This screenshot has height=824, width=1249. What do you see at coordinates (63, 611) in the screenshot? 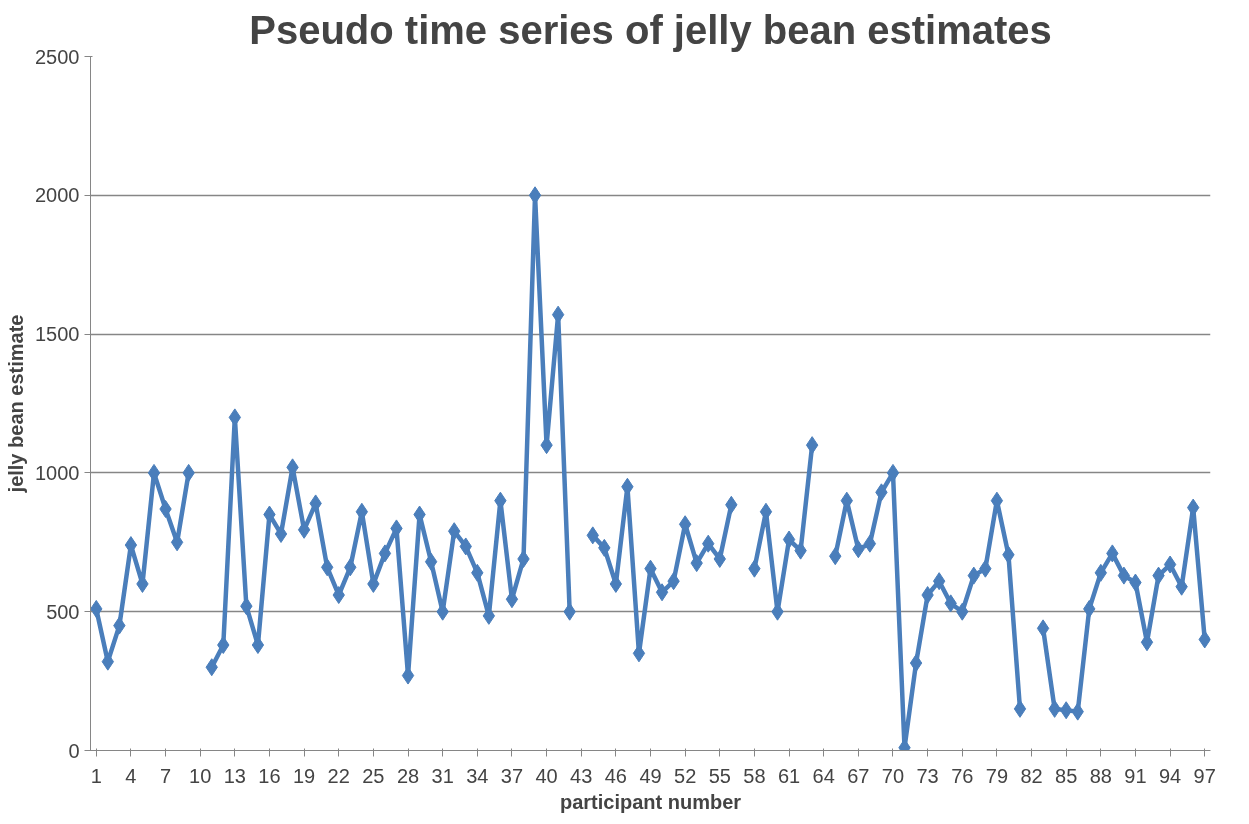
I see `y-tick-label: 500` at bounding box center [63, 611].